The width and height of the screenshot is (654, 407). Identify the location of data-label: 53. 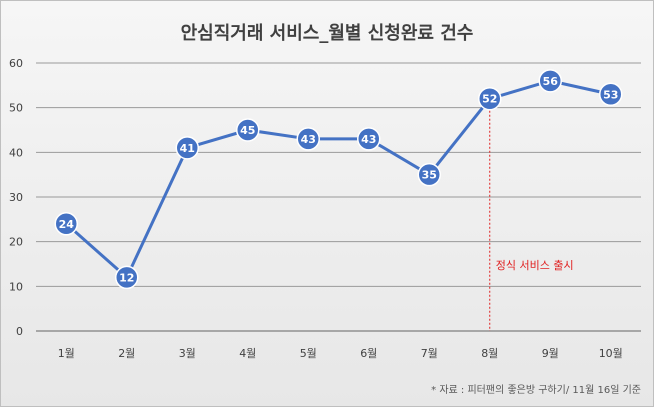
(610, 94).